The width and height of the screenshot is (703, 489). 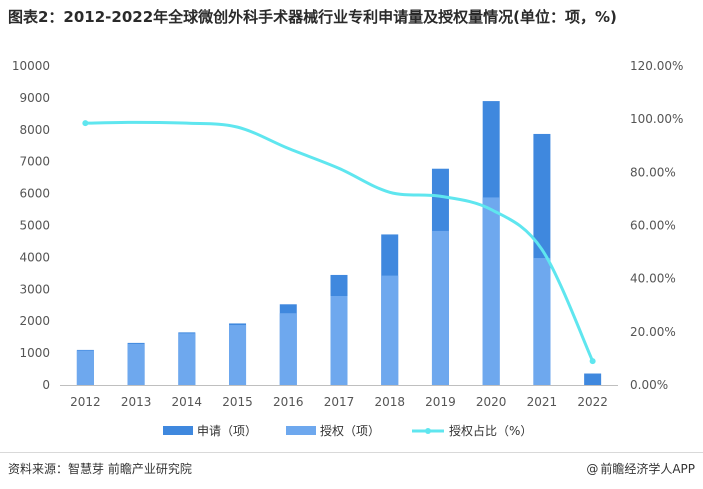 I want to click on legend: 申请（项） 授权（项） 授权占比（%）, so click(x=347, y=430).